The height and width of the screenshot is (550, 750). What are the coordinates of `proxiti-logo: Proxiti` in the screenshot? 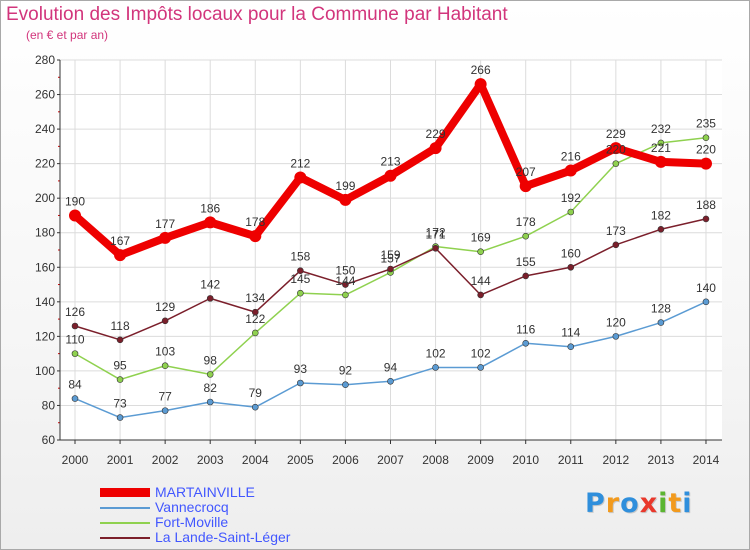 It's located at (639, 503).